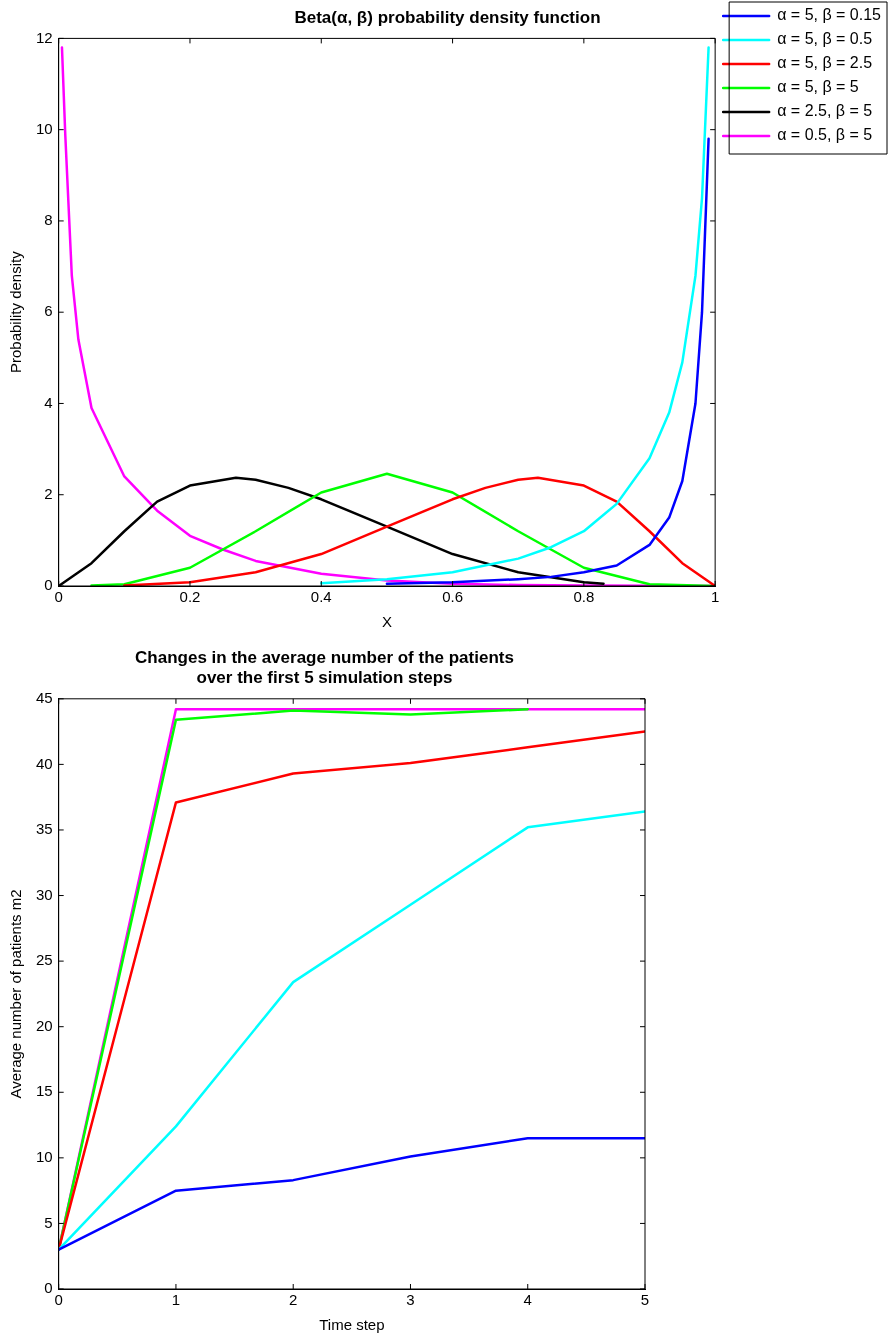 Image resolution: width=891 pixels, height=1343 pixels. Describe the element at coordinates (825, 63) in the screenshot. I see `legend-label: α = 5, β = 2.5` at that location.